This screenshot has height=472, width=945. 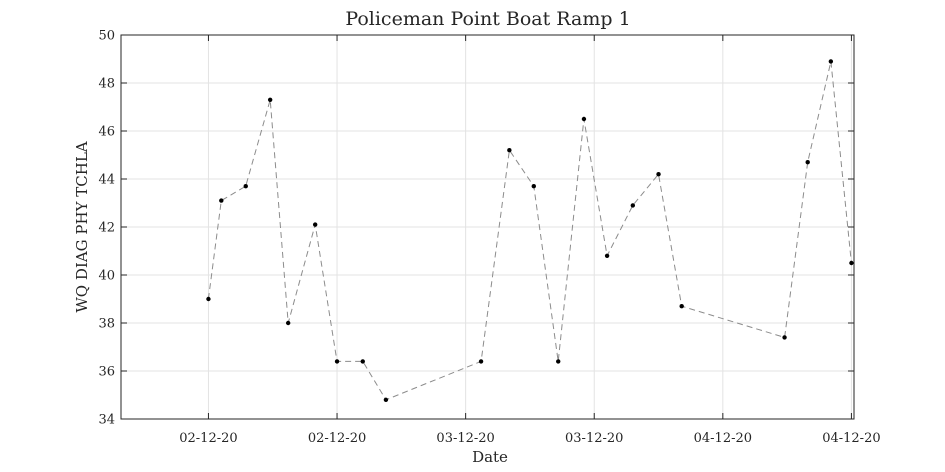 I want to click on y-tick-label: 34, so click(x=106, y=420).